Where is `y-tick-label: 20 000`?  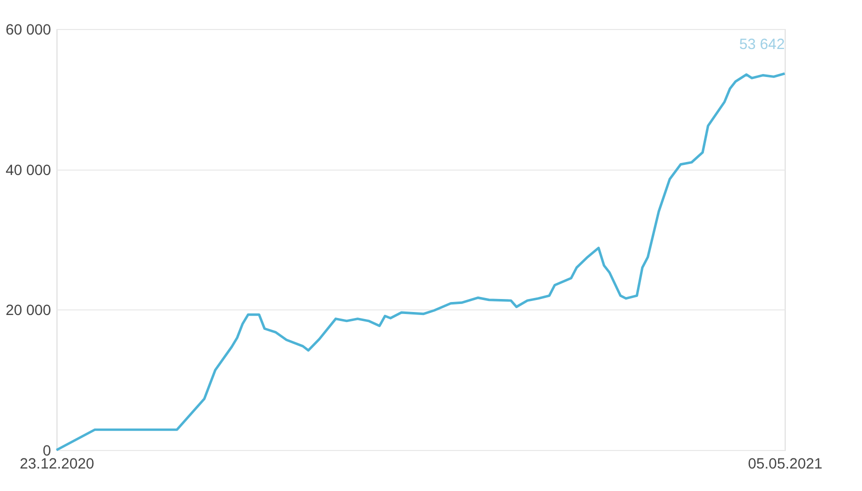
y-tick-label: 20 000 is located at coordinates (29, 311).